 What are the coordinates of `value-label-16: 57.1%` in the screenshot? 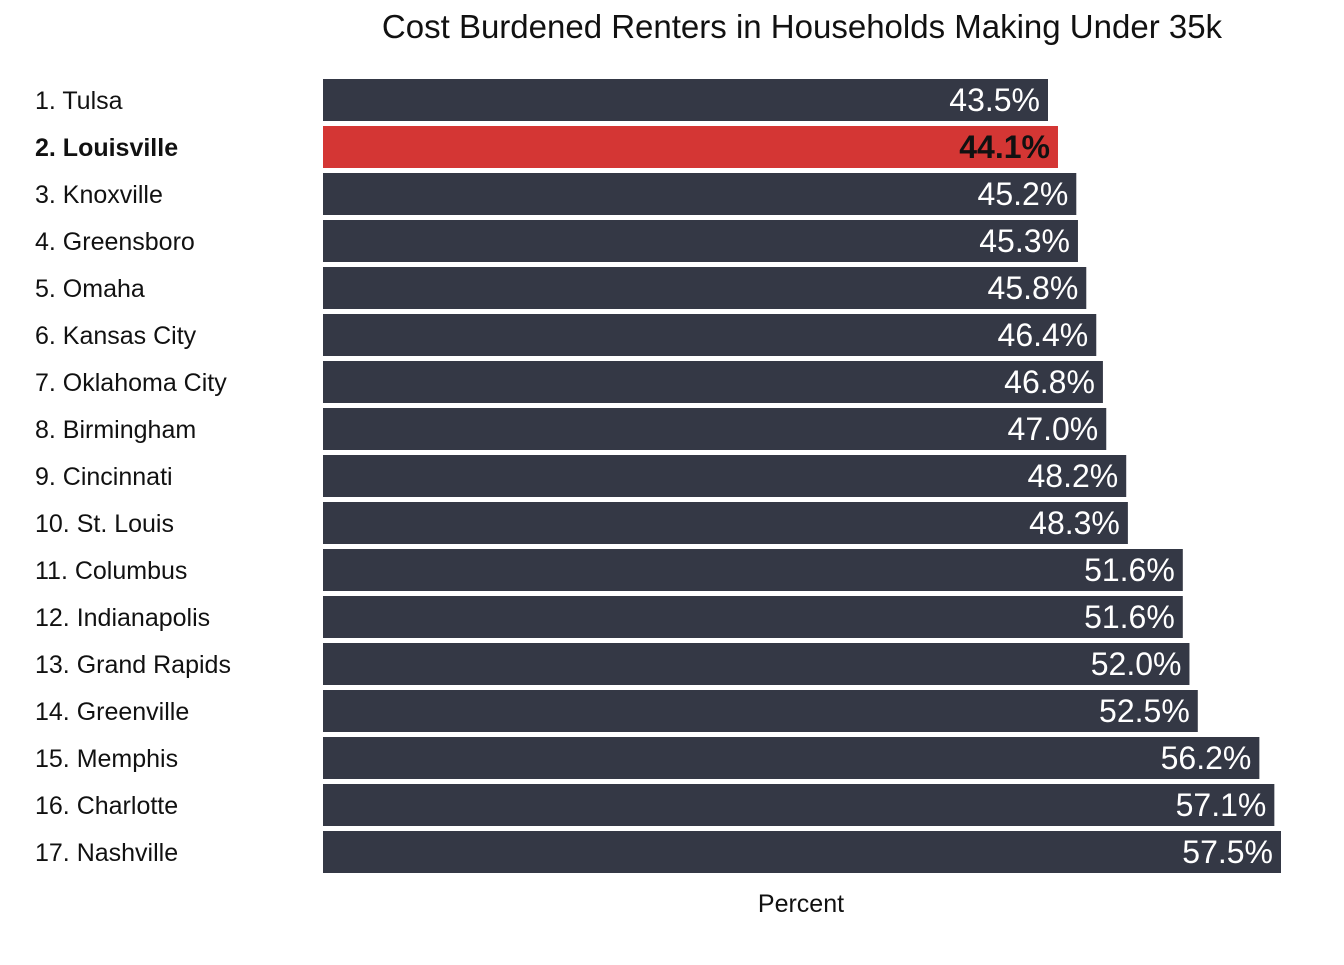 It's located at (1221, 805).